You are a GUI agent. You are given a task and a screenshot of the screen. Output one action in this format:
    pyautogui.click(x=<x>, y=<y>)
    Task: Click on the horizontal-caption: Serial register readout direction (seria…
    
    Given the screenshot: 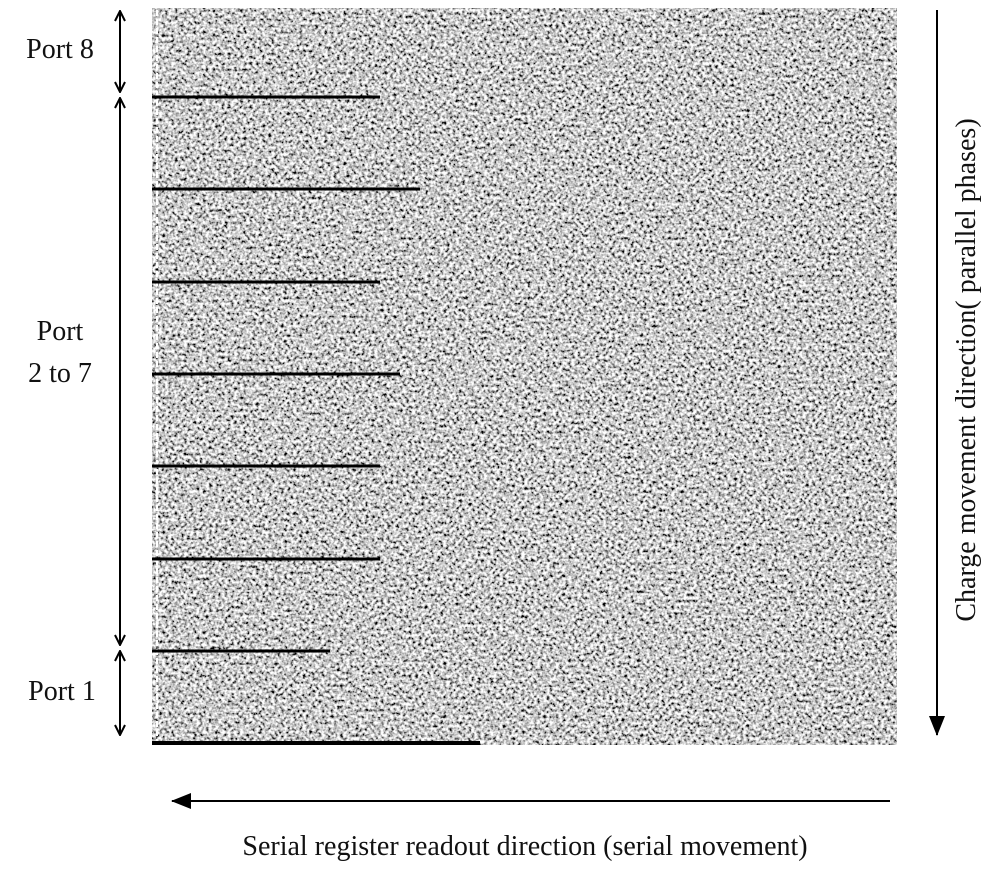 What is the action you would take?
    pyautogui.click(x=524, y=846)
    